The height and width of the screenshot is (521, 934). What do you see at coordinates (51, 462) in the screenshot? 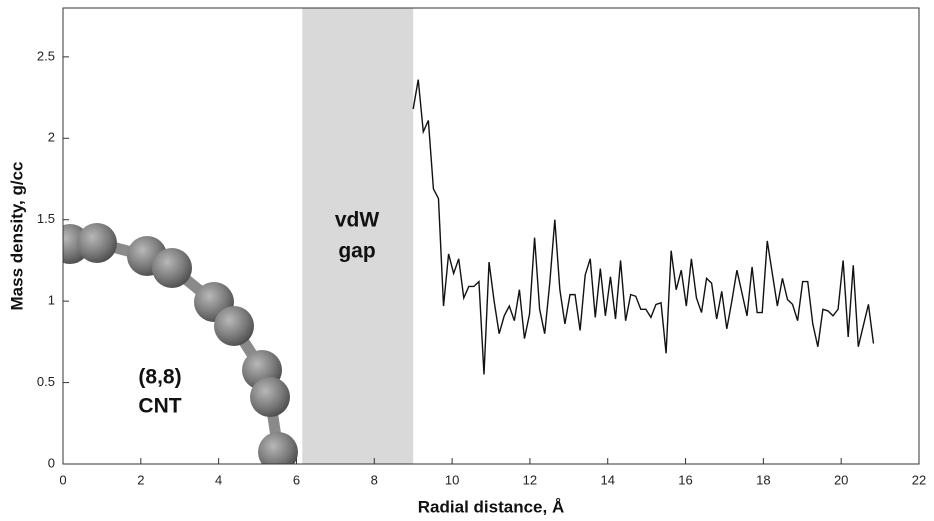
I see `y-tick-label: 0` at bounding box center [51, 462].